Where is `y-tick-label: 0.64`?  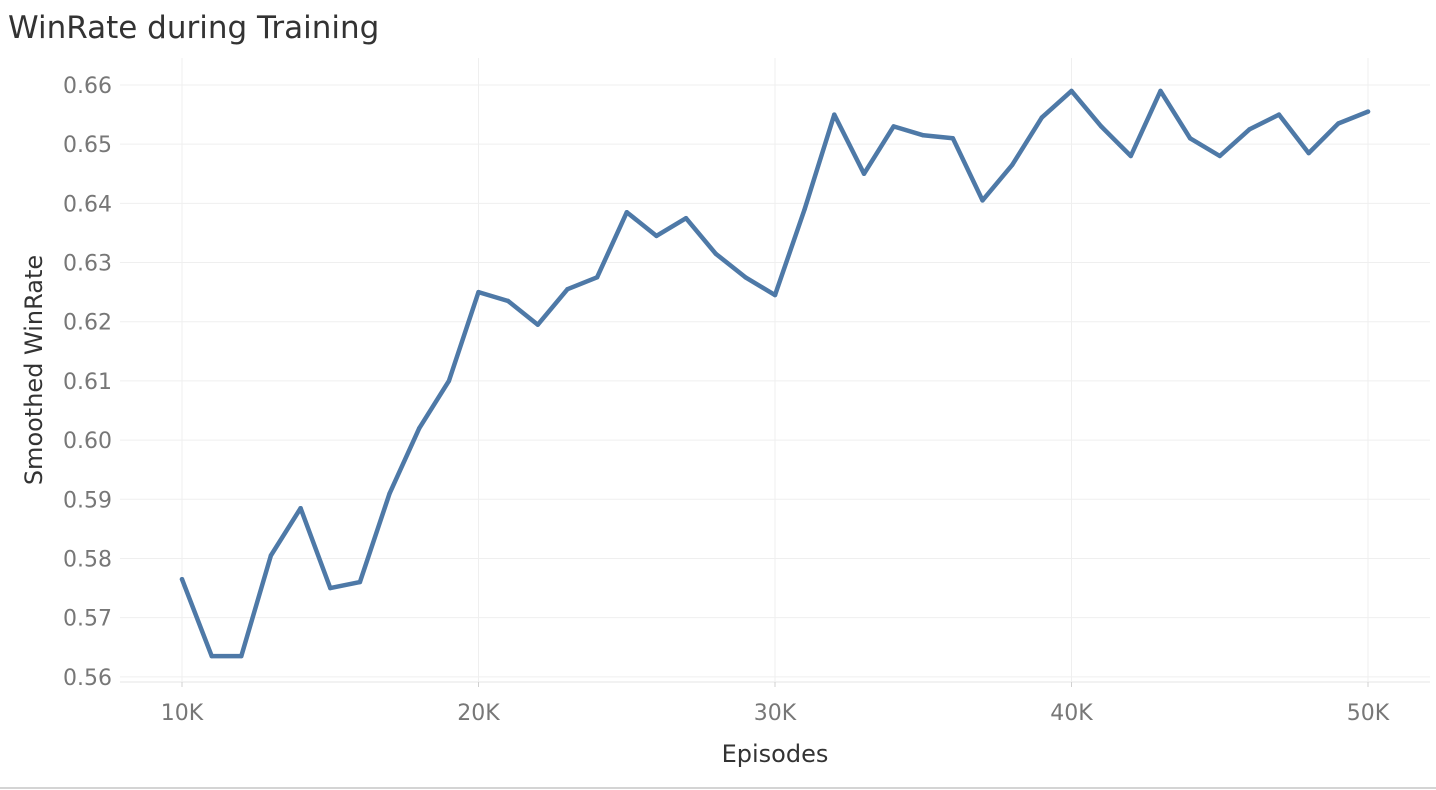 y-tick-label: 0.64 is located at coordinates (87, 204).